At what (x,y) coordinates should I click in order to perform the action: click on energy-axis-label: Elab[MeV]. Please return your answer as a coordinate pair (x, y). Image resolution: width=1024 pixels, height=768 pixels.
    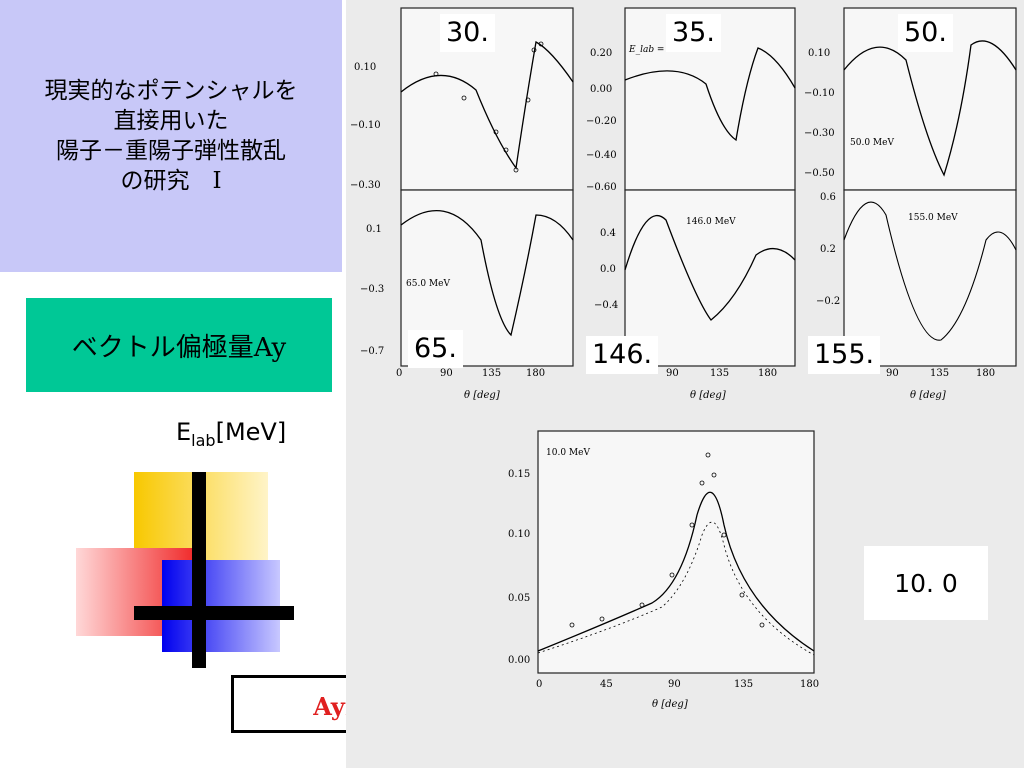
    Looking at the image, I should click on (231, 434).